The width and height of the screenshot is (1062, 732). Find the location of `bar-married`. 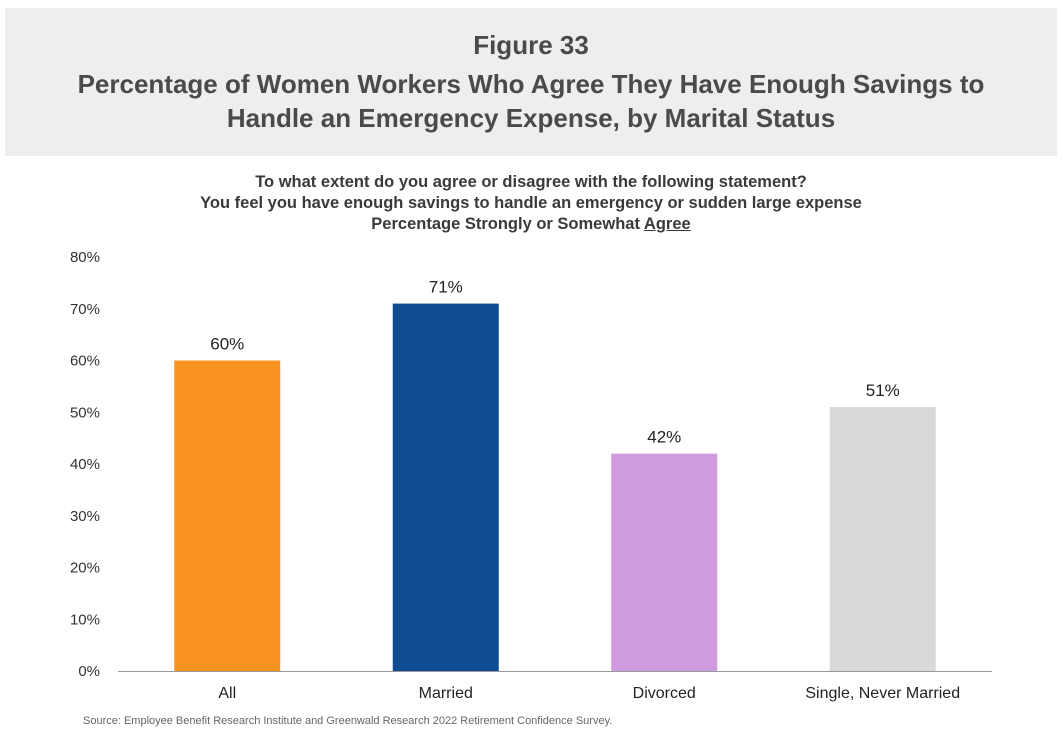

bar-married is located at coordinates (445, 487).